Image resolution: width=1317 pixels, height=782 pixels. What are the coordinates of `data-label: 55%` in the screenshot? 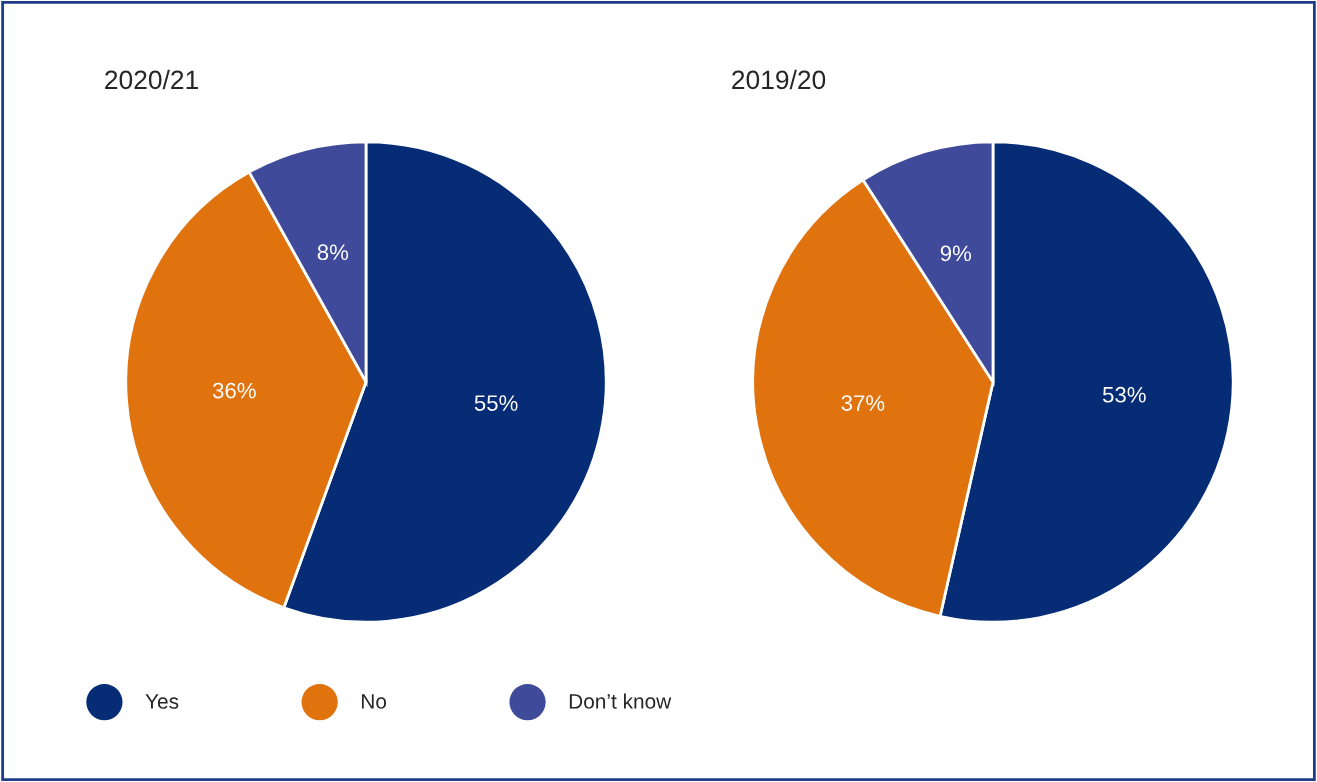 It's located at (496, 403).